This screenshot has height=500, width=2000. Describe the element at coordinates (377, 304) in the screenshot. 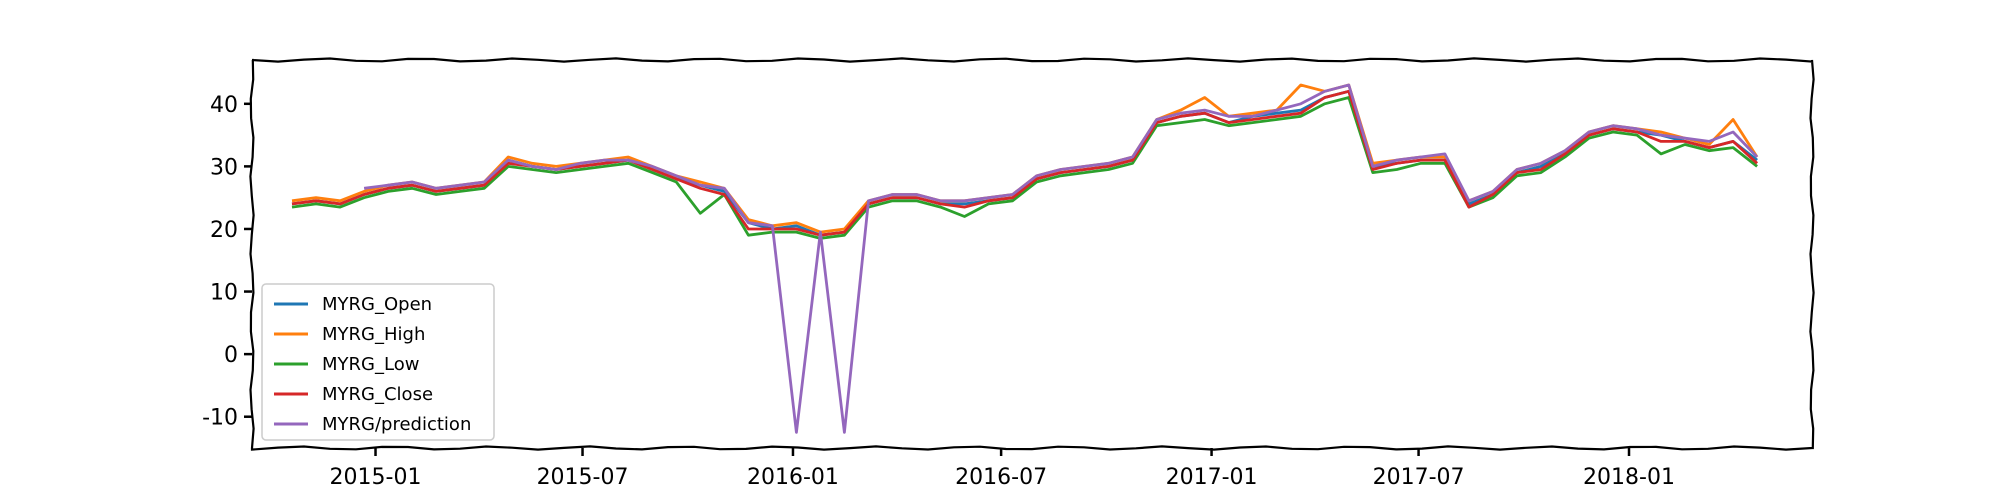

I see `legend-label: MYRG_Open` at that location.